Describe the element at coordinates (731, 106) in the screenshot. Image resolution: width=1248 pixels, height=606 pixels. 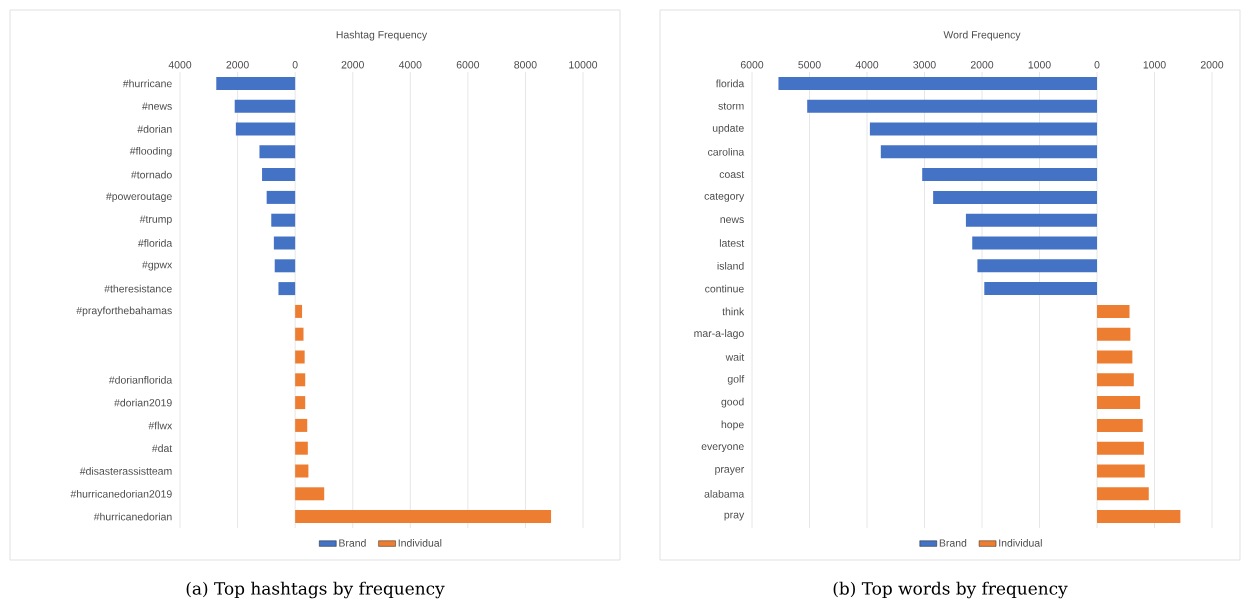
I see `y-tick-label: storm` at that location.